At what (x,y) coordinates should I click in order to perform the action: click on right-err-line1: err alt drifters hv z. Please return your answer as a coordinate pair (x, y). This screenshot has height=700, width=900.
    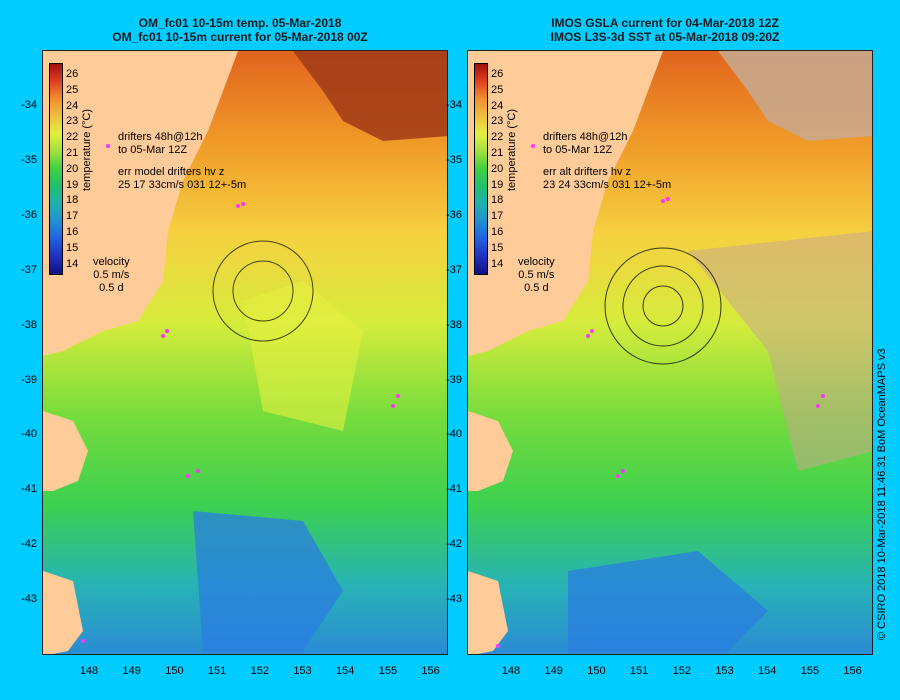
    Looking at the image, I should click on (587, 172).